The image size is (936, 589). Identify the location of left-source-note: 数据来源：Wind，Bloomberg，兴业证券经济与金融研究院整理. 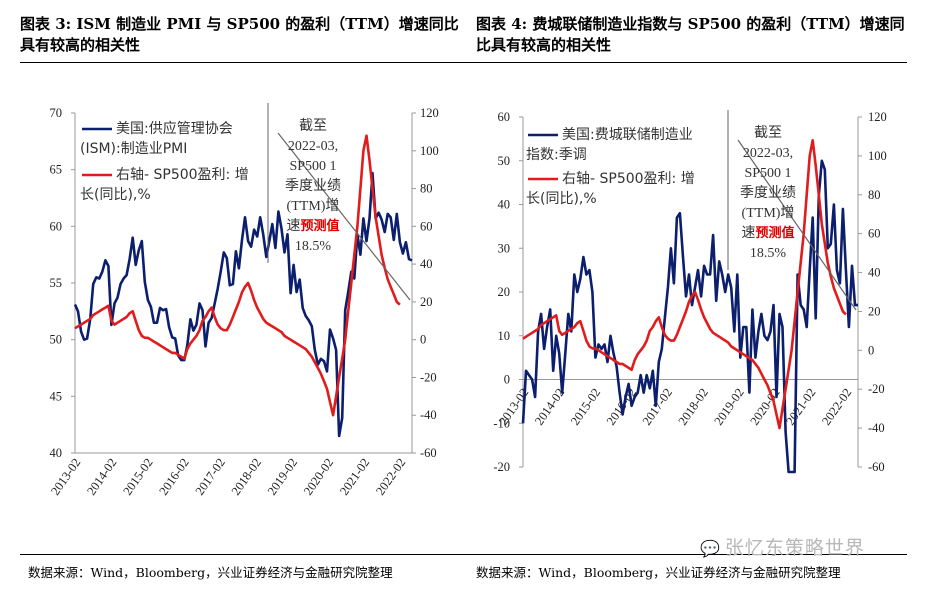
(210, 572).